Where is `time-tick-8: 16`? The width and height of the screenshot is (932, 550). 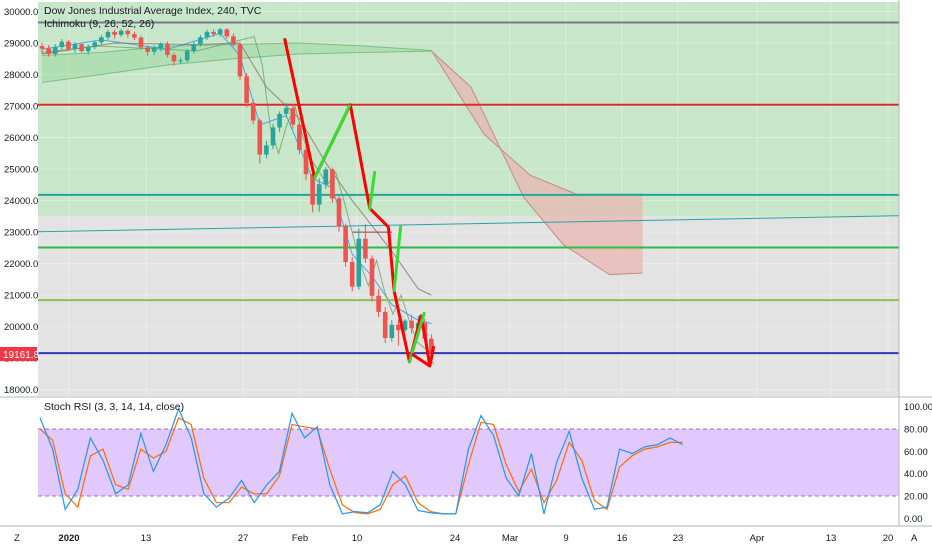 time-tick-8: 16 is located at coordinates (622, 538).